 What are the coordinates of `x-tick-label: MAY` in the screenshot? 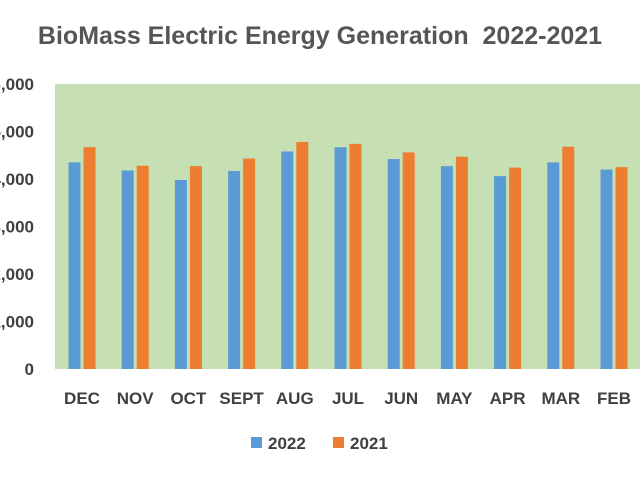 It's located at (454, 398).